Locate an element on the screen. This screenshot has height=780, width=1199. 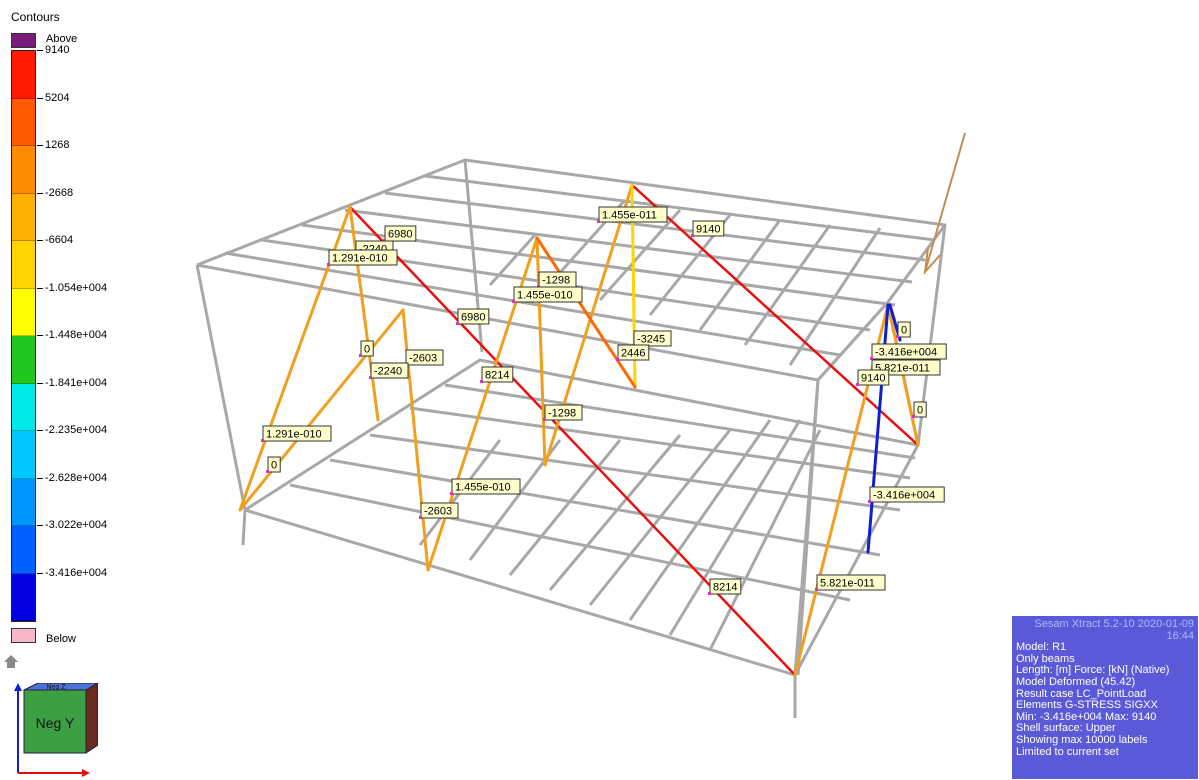
orientation-cube: Neg Z Neg Y is located at coordinates (53, 730).